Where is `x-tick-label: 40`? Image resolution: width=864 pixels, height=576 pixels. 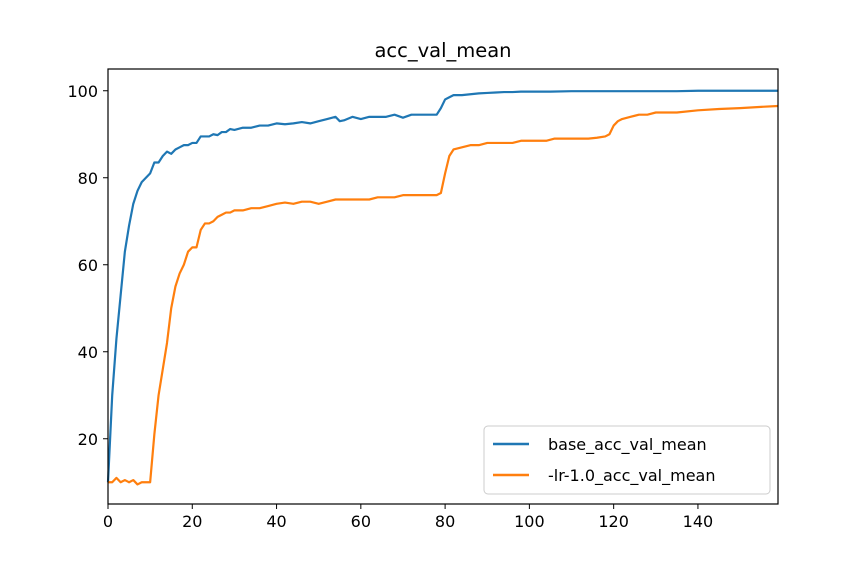 x-tick-label: 40 is located at coordinates (276, 521).